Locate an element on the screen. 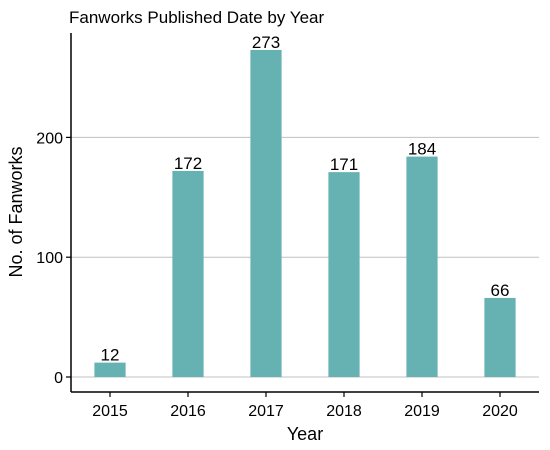 The width and height of the screenshot is (550, 450). bar-2016 is located at coordinates (188, 273).